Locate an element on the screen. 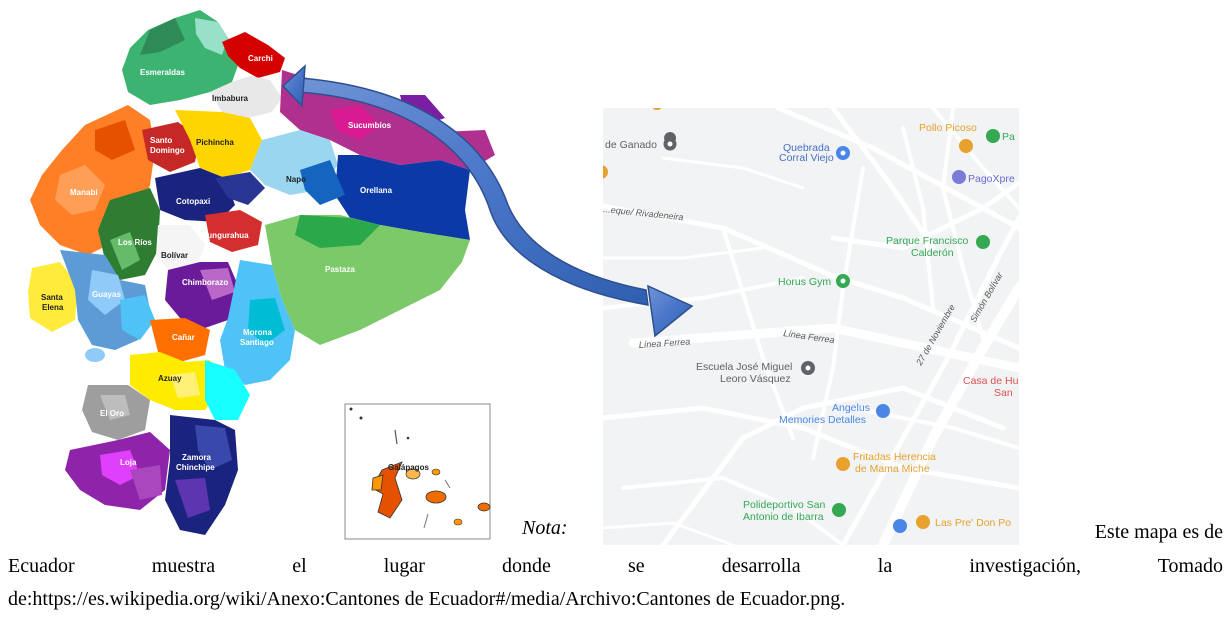 This screenshot has width=1231, height=638. caption-line1-end: Este mapa es de is located at coordinates (1130, 532).